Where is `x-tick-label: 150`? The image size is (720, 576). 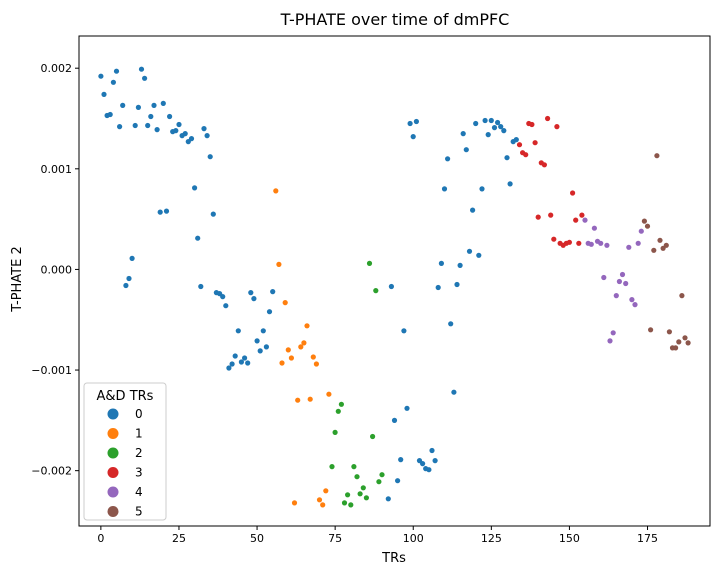
x-tick-label: 150 is located at coordinates (569, 538).